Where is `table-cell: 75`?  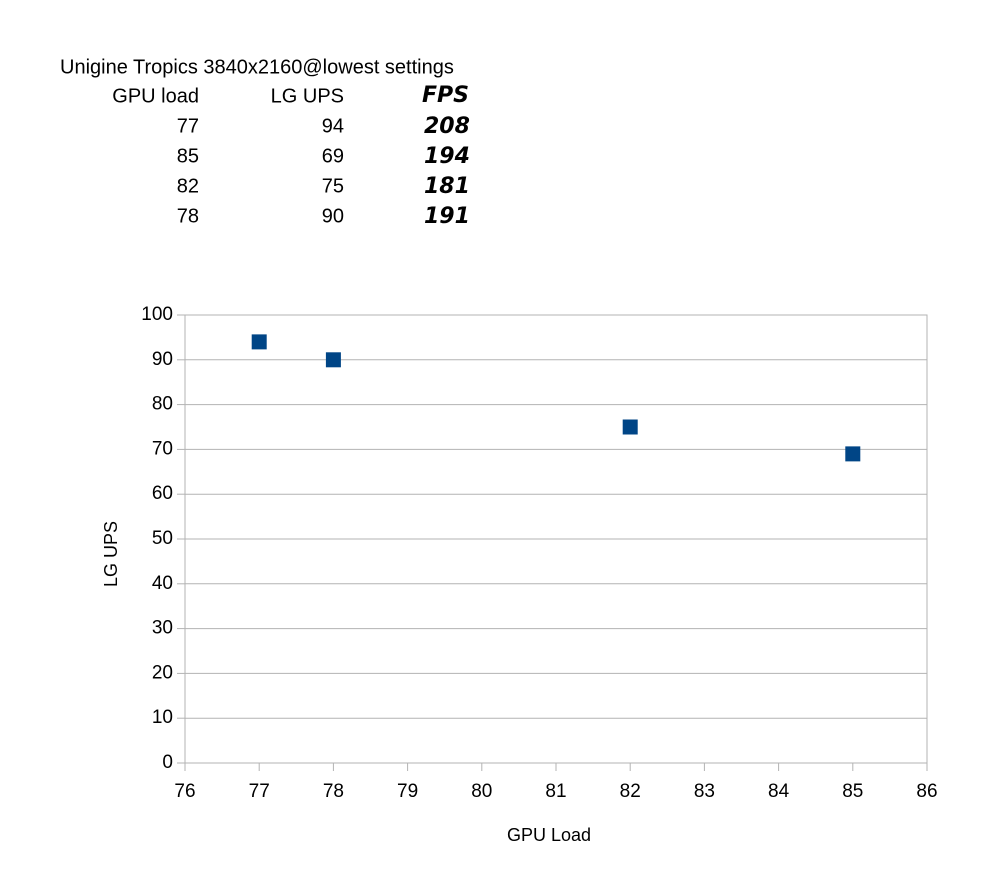
table-cell: 75 is located at coordinates (333, 186).